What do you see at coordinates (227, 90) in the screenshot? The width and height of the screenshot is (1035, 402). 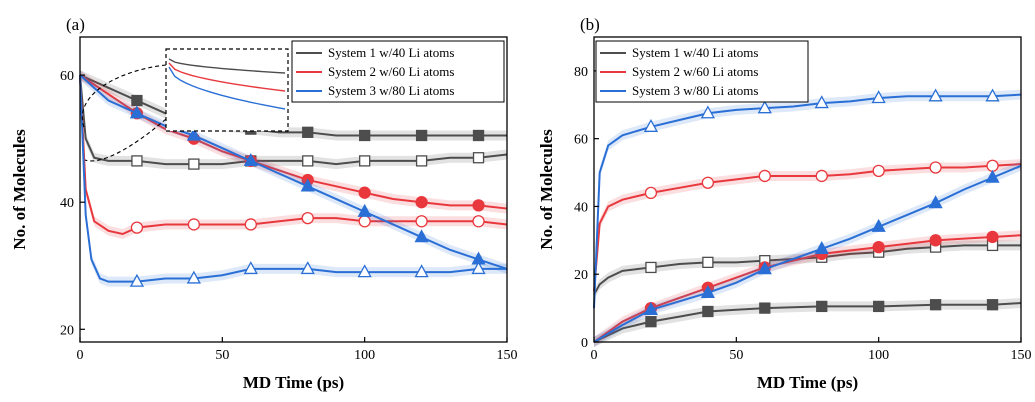 I see `inset-box` at bounding box center [227, 90].